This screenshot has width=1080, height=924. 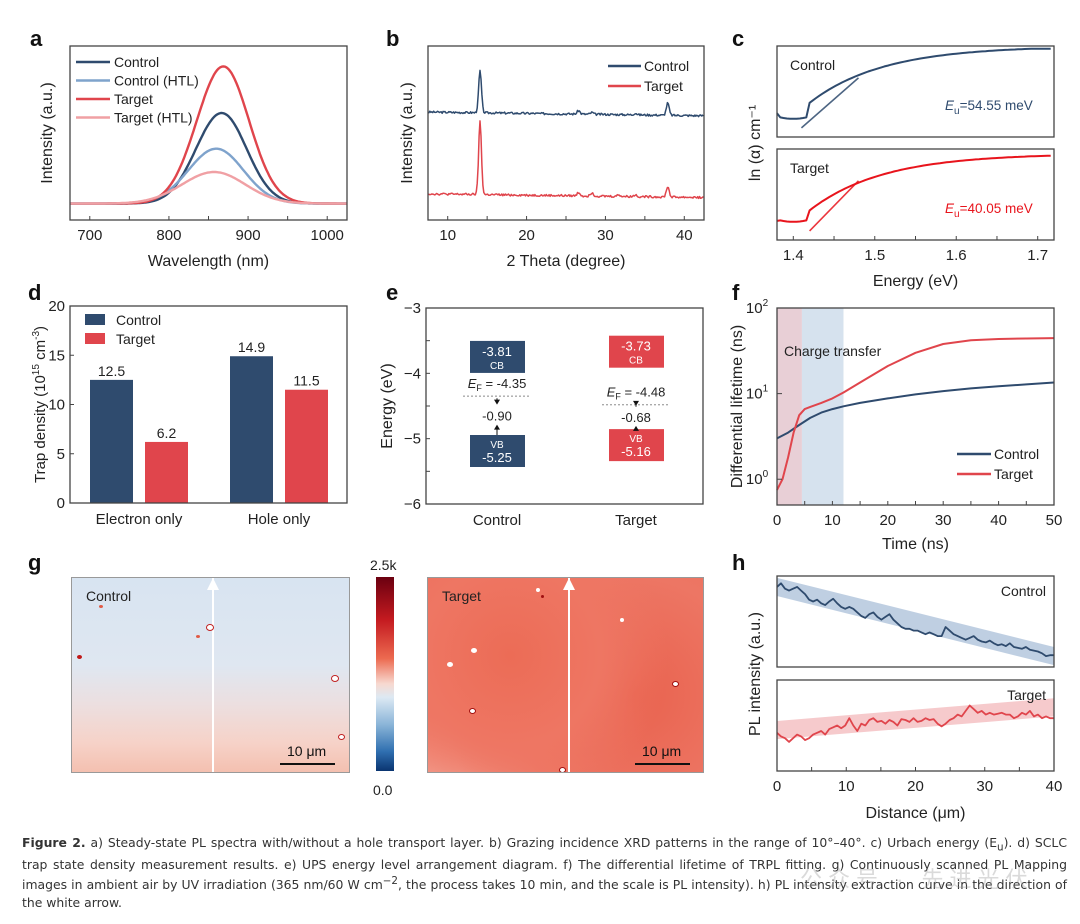 What do you see at coordinates (829, 103) in the screenshot?
I see `fit-line` at bounding box center [829, 103].